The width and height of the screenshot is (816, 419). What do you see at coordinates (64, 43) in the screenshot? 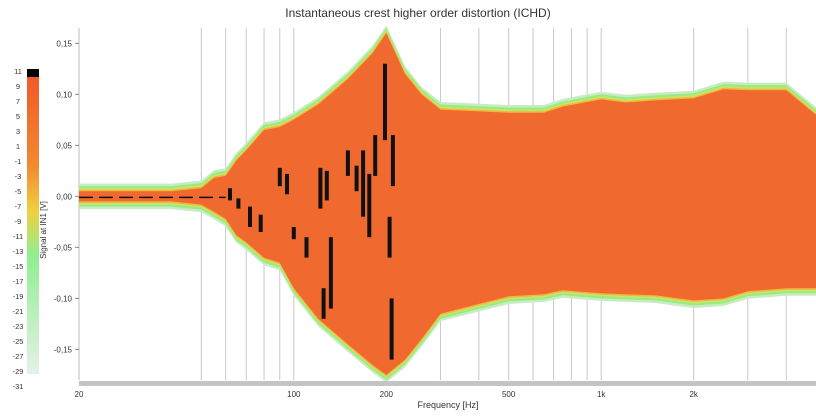
I see `y-tick-label: 0,15` at bounding box center [64, 43].